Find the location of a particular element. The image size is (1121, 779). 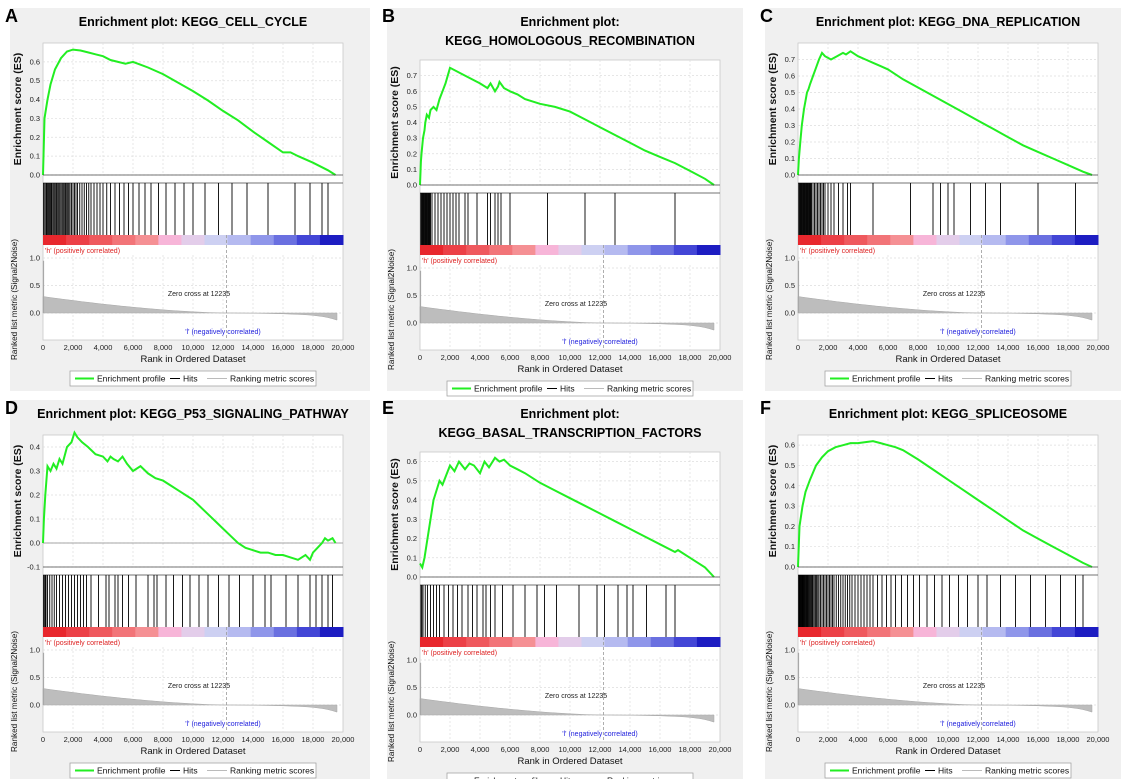

chart-title: Enrichment plot: KEGG_DNA_REPLICATION is located at coordinates (948, 22).